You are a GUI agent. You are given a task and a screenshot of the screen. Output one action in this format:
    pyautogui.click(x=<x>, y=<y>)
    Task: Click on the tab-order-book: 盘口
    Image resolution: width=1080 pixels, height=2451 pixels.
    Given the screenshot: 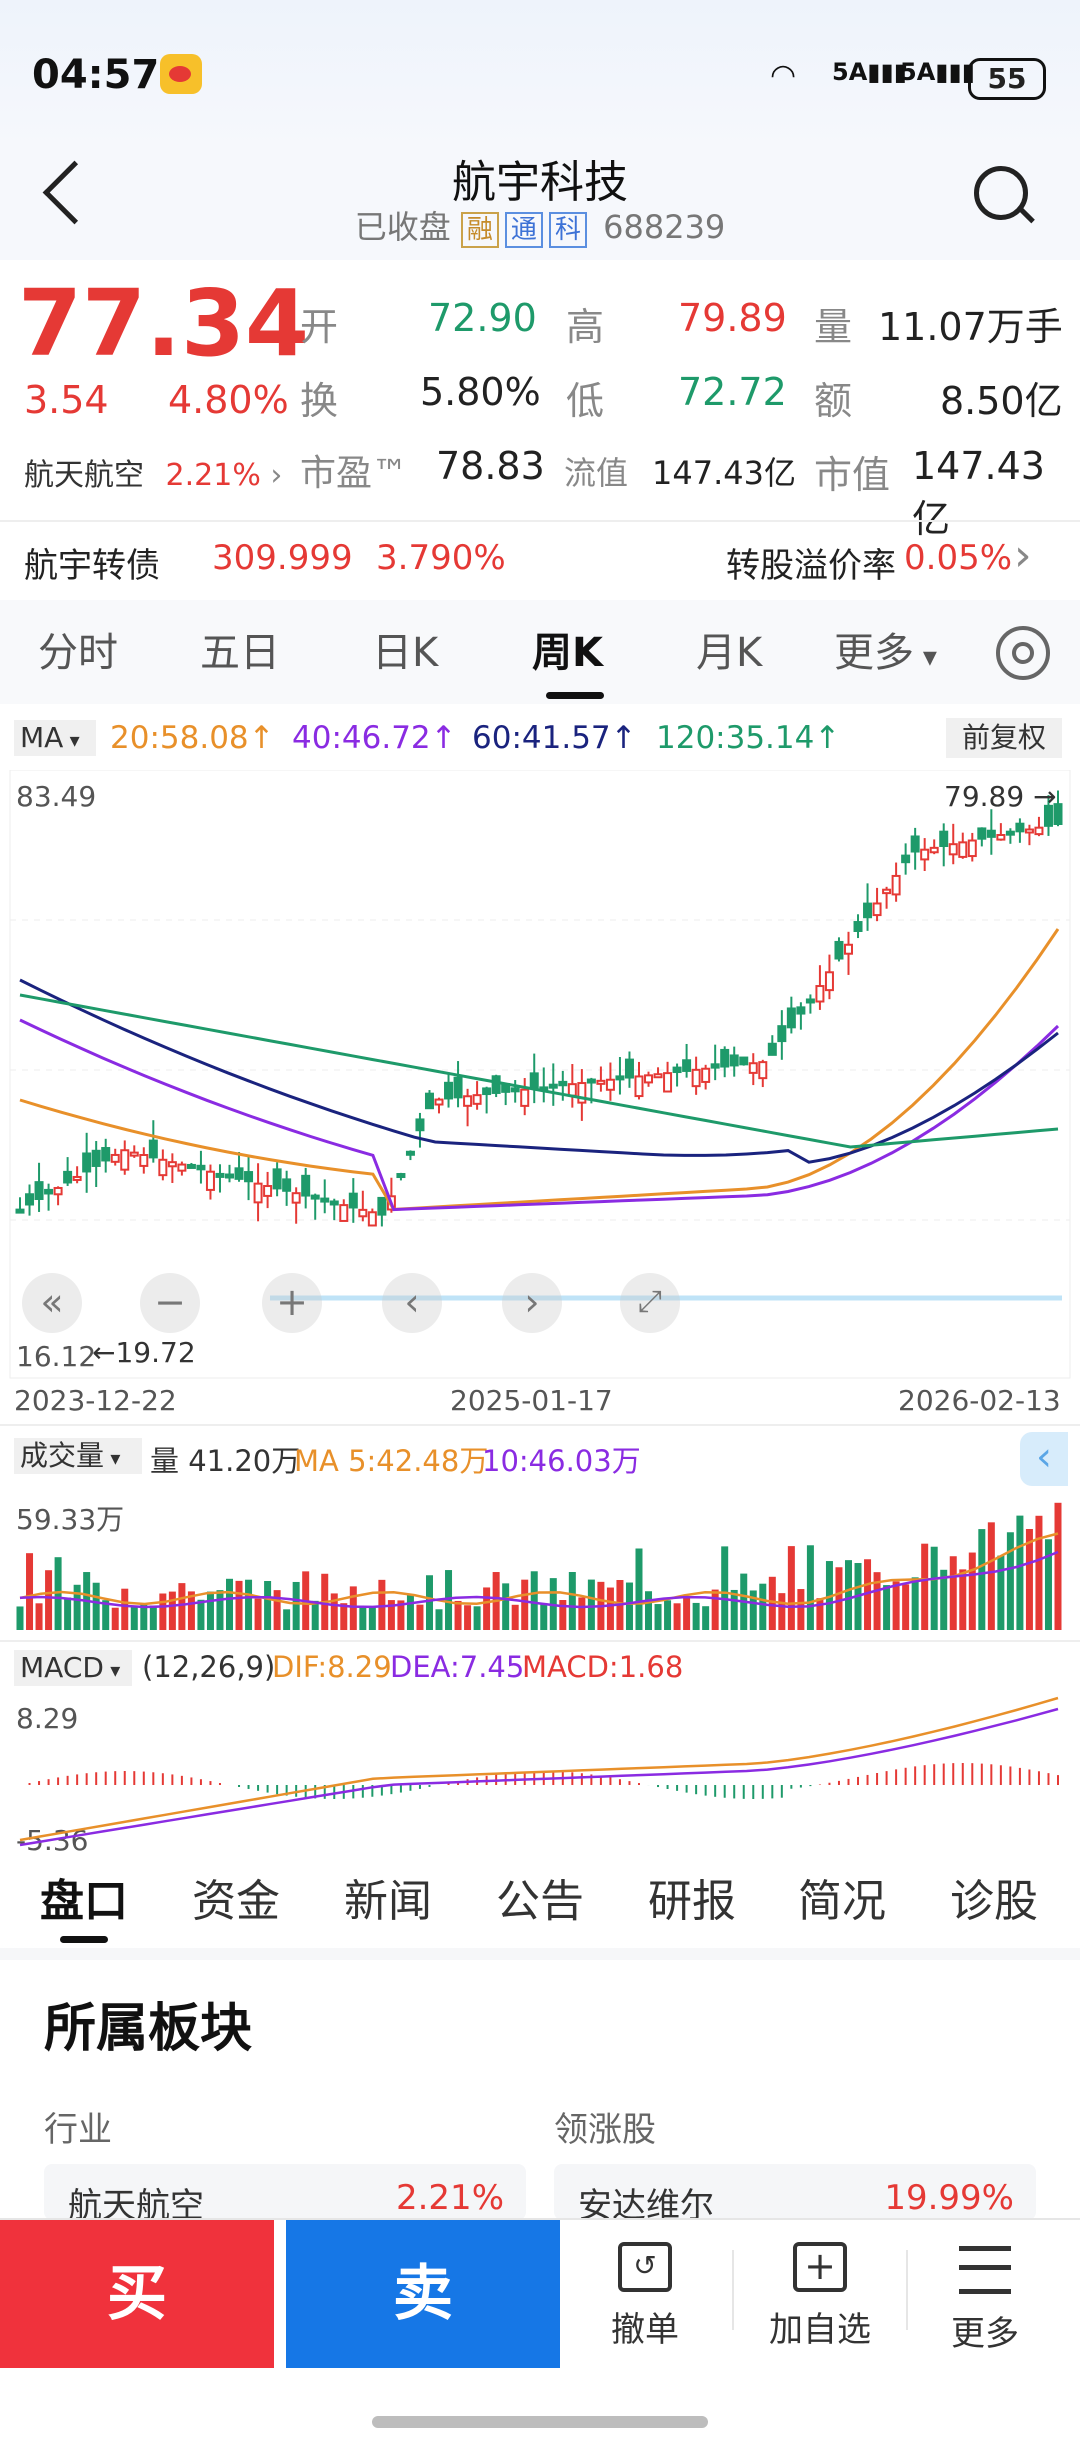 What is the action you would take?
    pyautogui.click(x=84, y=1901)
    